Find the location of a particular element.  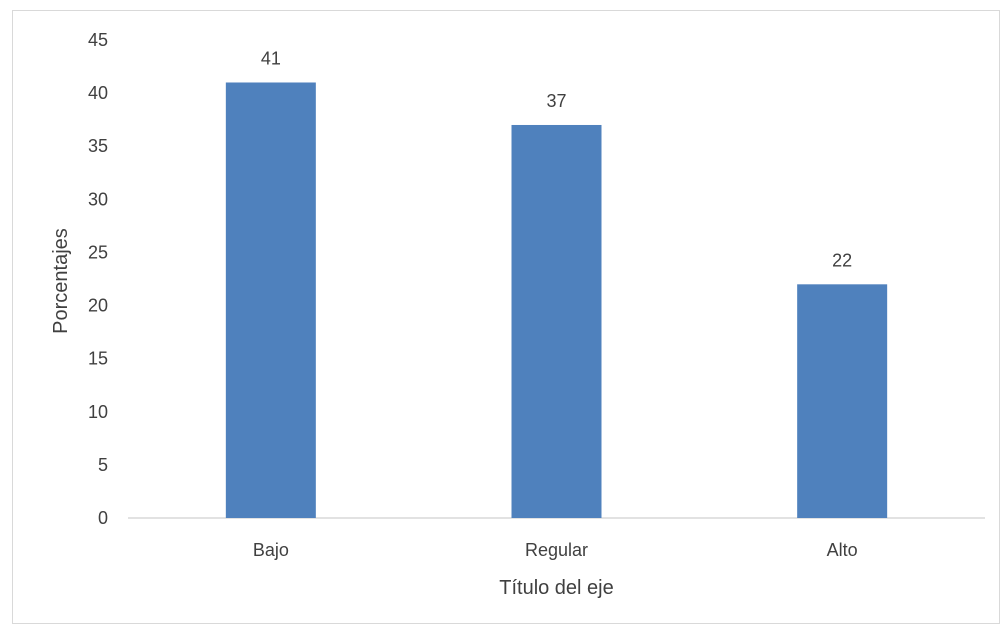

x-axis-title: Título del eje is located at coordinates (556, 588).